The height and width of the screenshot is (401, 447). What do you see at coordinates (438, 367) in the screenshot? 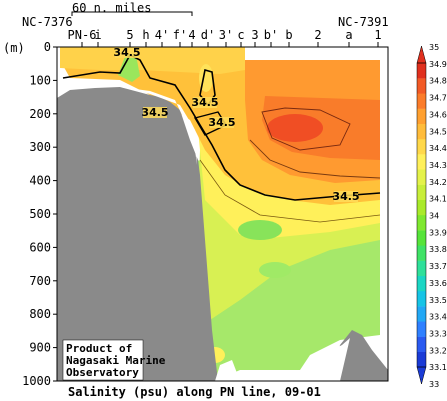
I see `colorbar-label: 33.1` at bounding box center [438, 367].